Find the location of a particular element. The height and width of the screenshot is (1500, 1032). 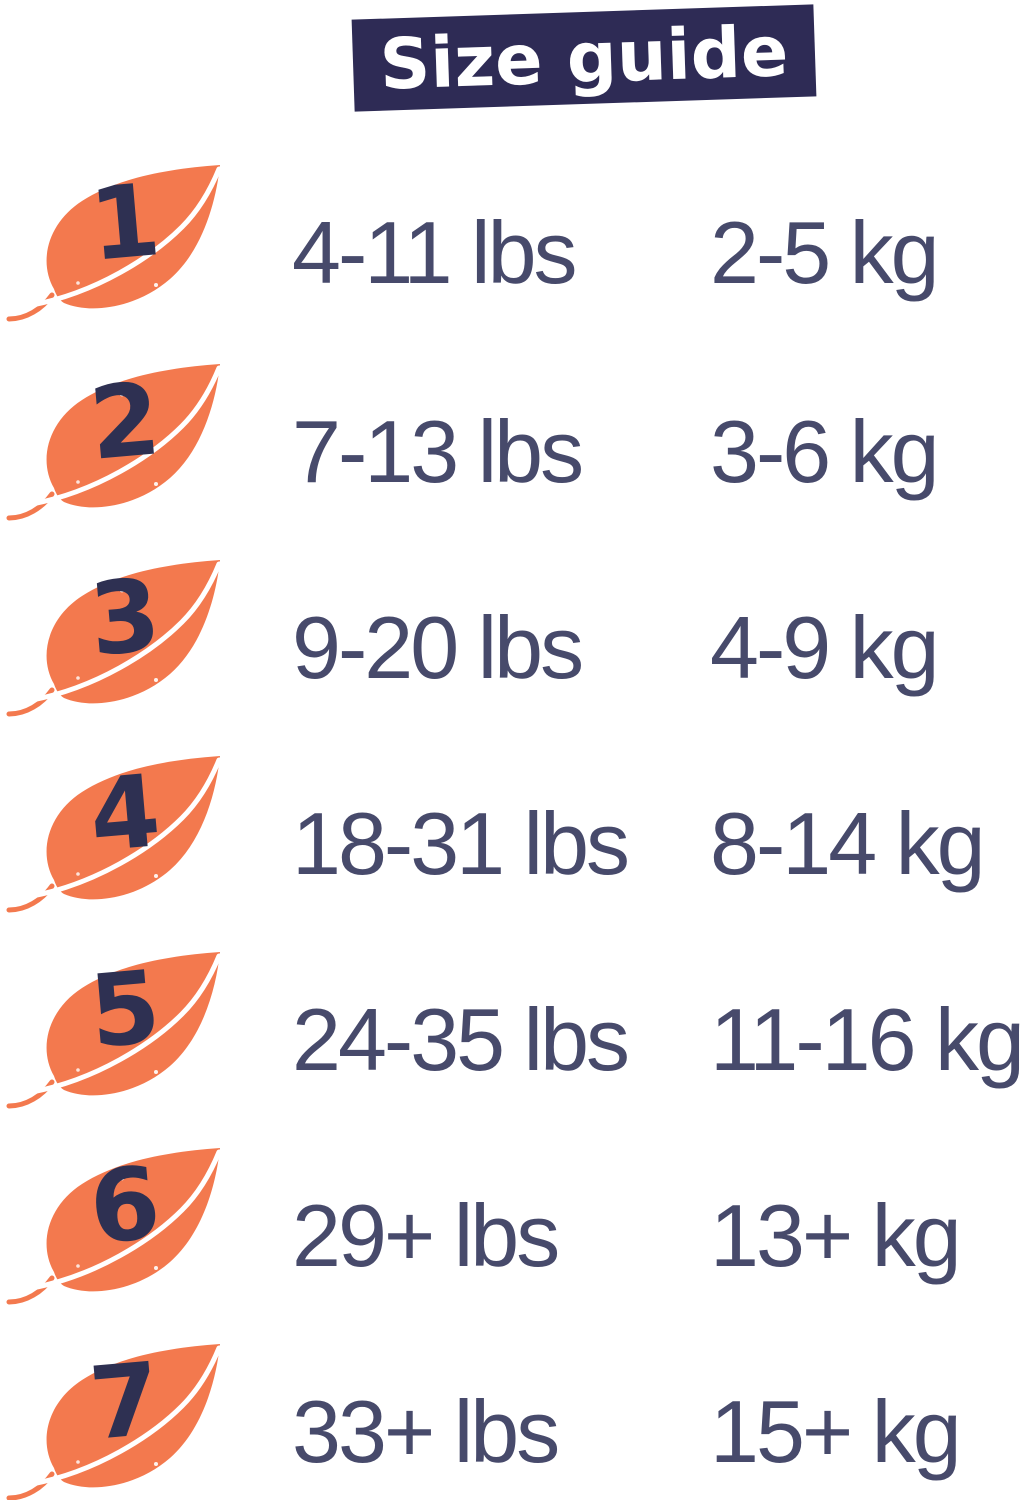

weight-kg: 8-14 kg is located at coordinates (848, 843).